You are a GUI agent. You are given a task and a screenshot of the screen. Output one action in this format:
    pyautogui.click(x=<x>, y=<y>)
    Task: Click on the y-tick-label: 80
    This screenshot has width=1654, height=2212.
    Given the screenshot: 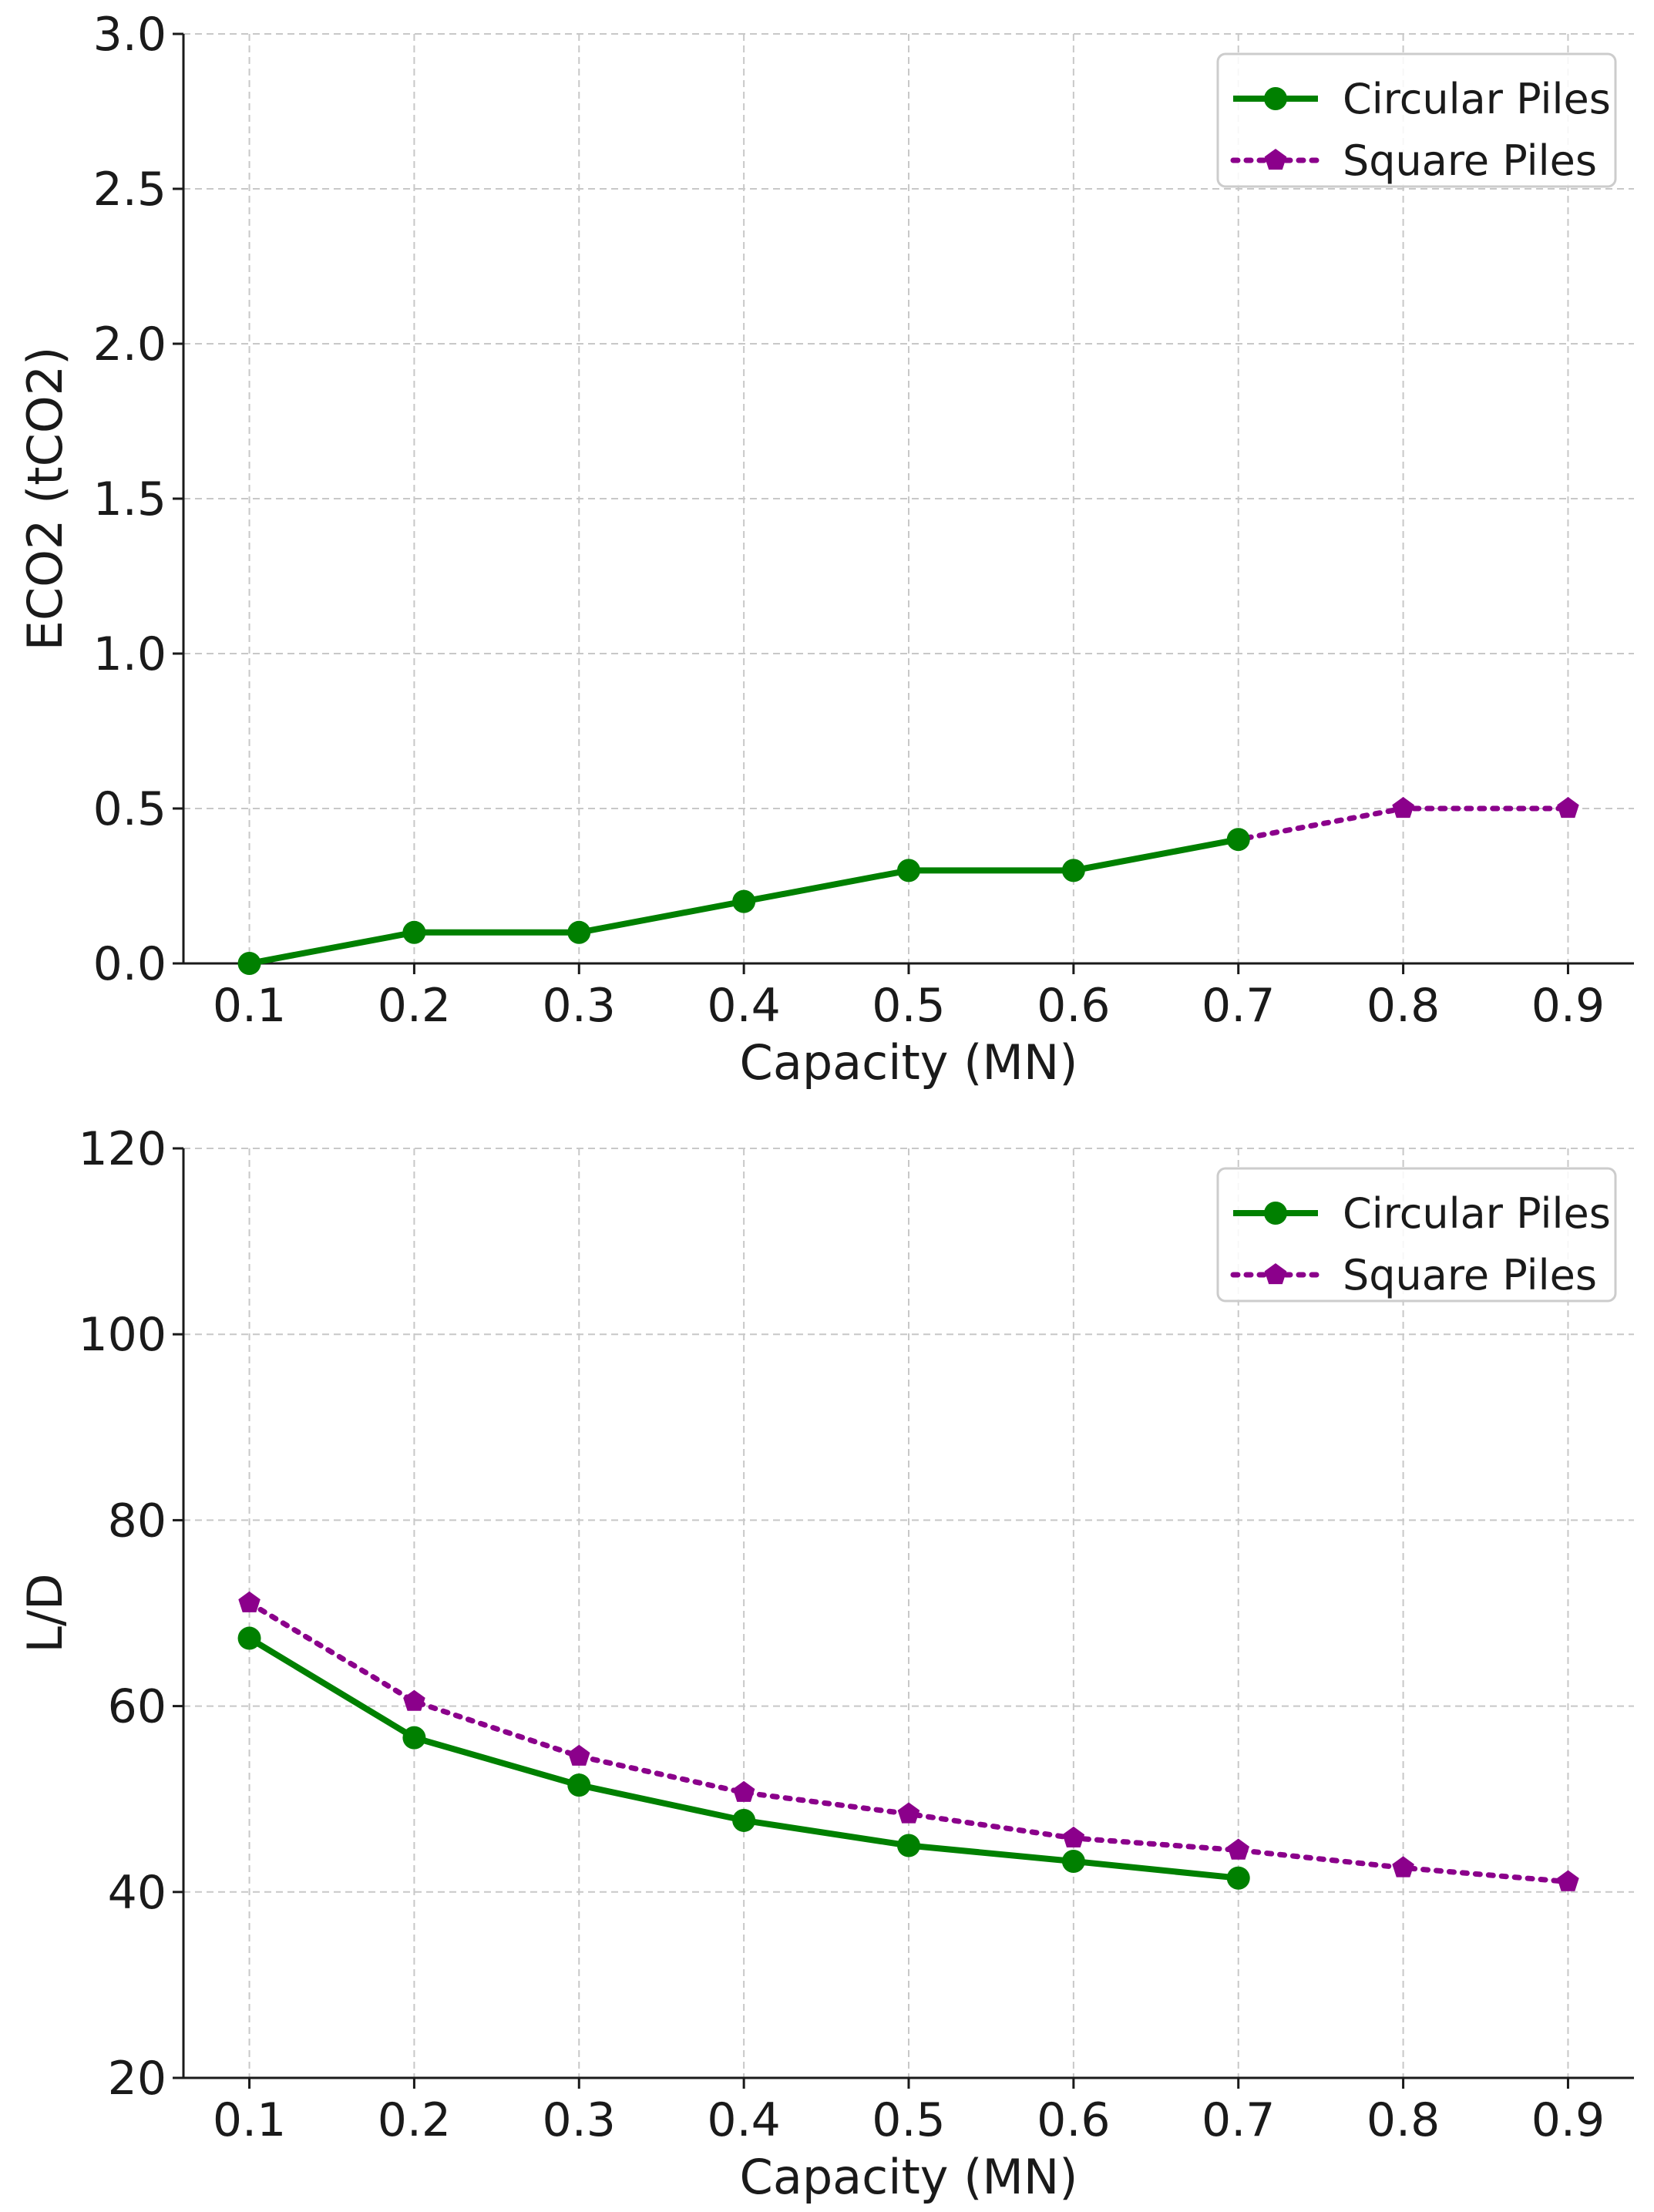 What is the action you would take?
    pyautogui.click(x=137, y=1521)
    